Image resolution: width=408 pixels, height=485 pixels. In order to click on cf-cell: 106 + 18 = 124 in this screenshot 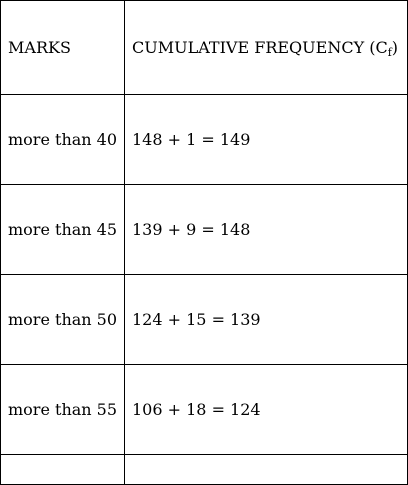, I will do `click(266, 409)`.